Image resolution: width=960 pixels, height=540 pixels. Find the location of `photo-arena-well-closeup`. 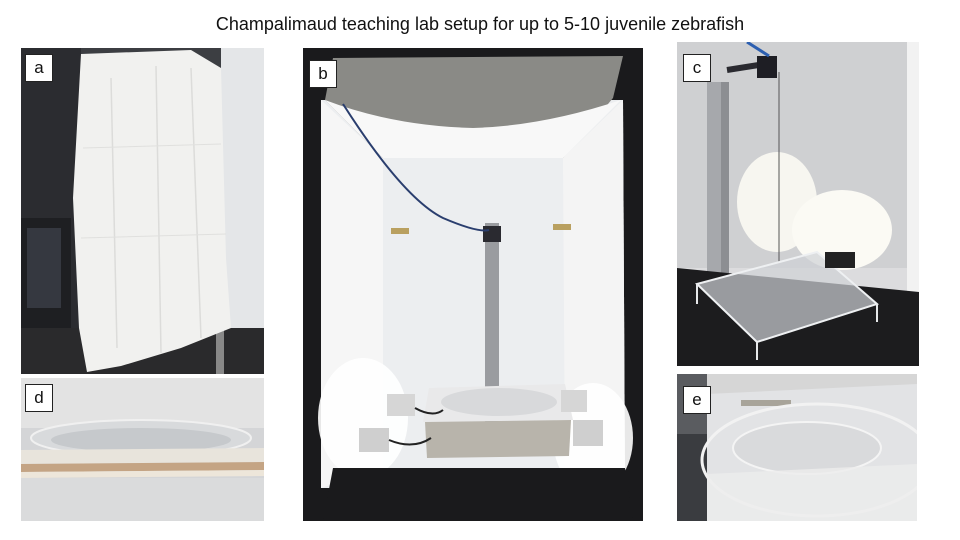

photo-arena-well-closeup is located at coordinates (797, 447).